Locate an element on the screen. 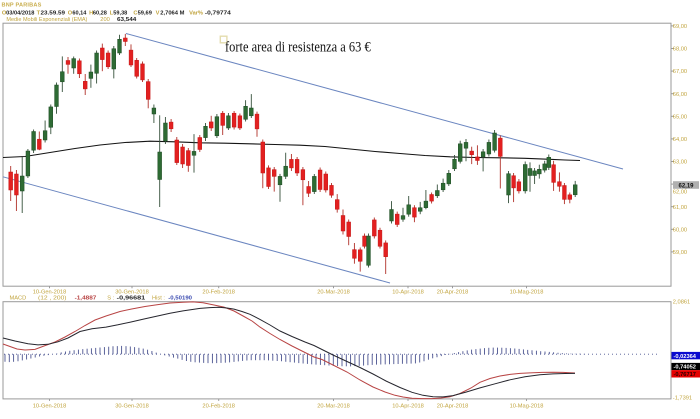  svg-text: -1,7391 is located at coordinates (682, 399).